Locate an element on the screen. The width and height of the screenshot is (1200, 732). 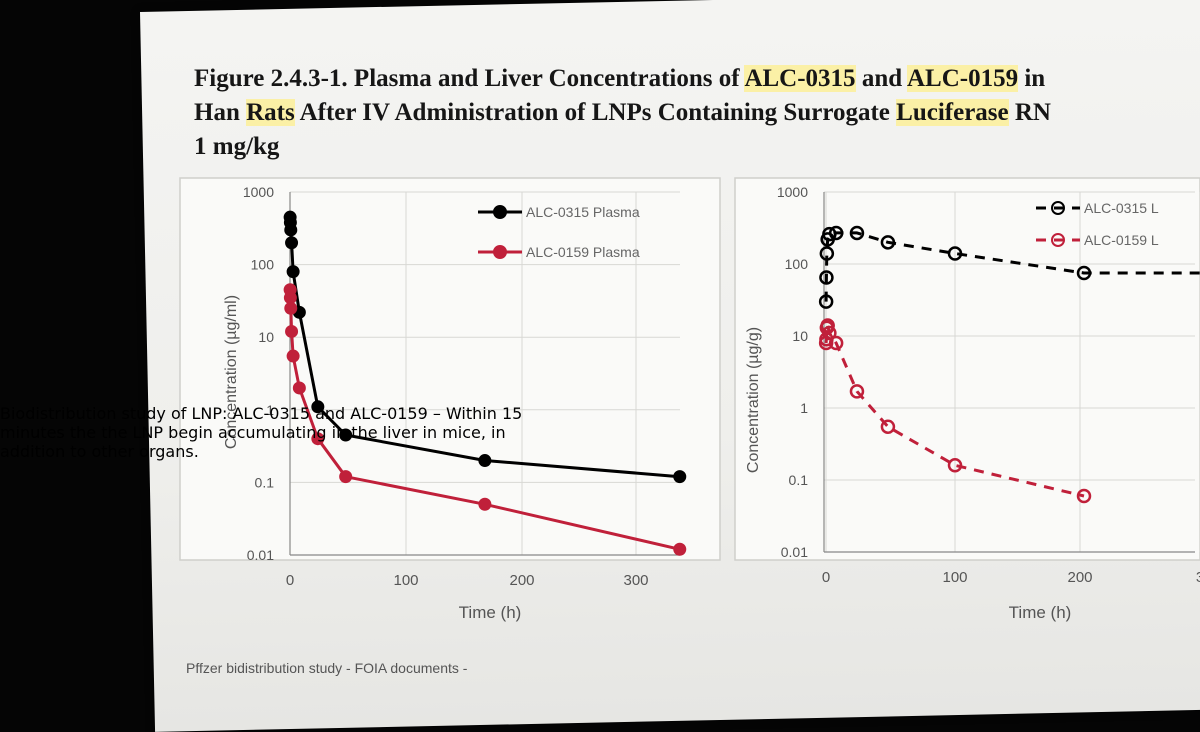
y-axis-label: Concentration (µg/g) is located at coordinates (753, 400).